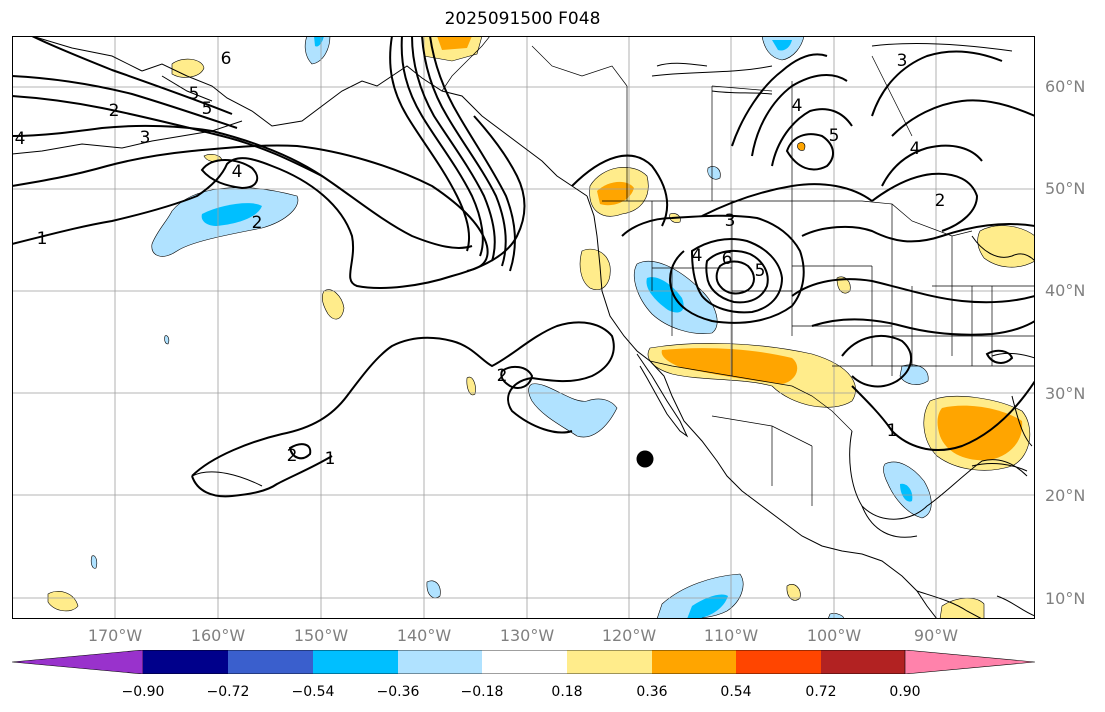  Describe the element at coordinates (522, 19) in the screenshot. I see `map-title: 2025091500 F048` at that location.